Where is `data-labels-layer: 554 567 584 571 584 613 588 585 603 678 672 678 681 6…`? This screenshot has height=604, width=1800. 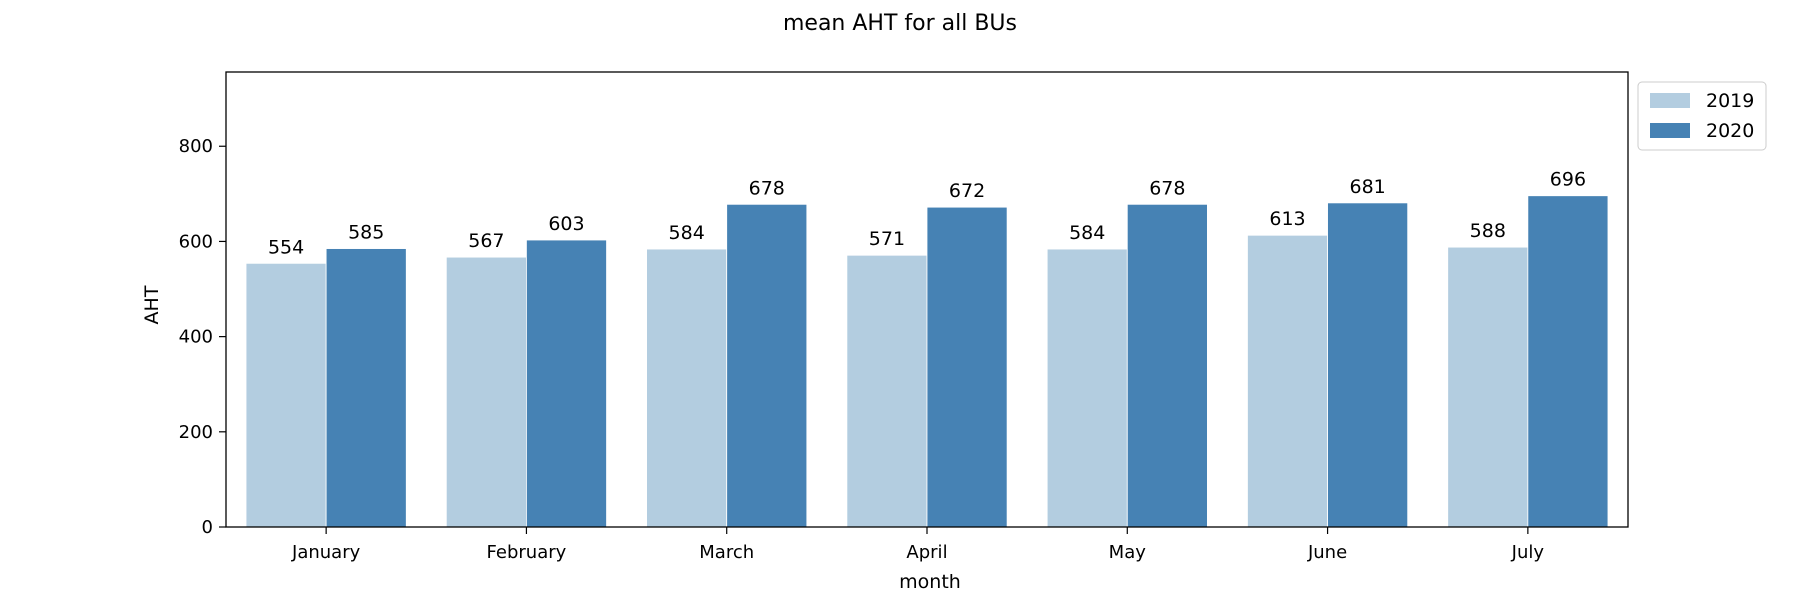
data-labels-layer: 554 567 584 571 584 613 588 585 603 678 672 678 681 6… is located at coordinates (927, 214).